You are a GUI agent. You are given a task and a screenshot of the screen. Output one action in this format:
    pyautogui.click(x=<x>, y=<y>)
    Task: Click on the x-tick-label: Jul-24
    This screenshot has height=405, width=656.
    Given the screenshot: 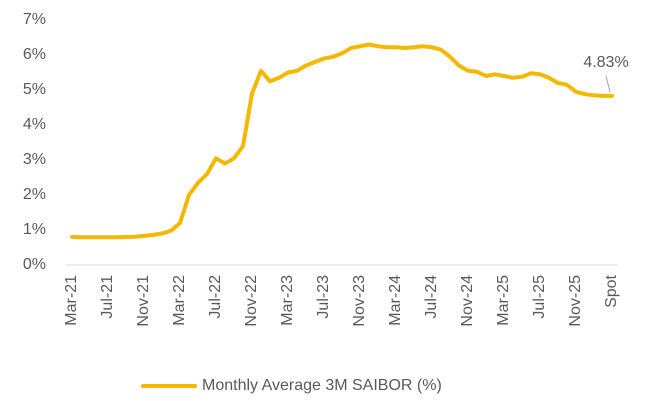 What is the action you would take?
    pyautogui.click(x=431, y=297)
    